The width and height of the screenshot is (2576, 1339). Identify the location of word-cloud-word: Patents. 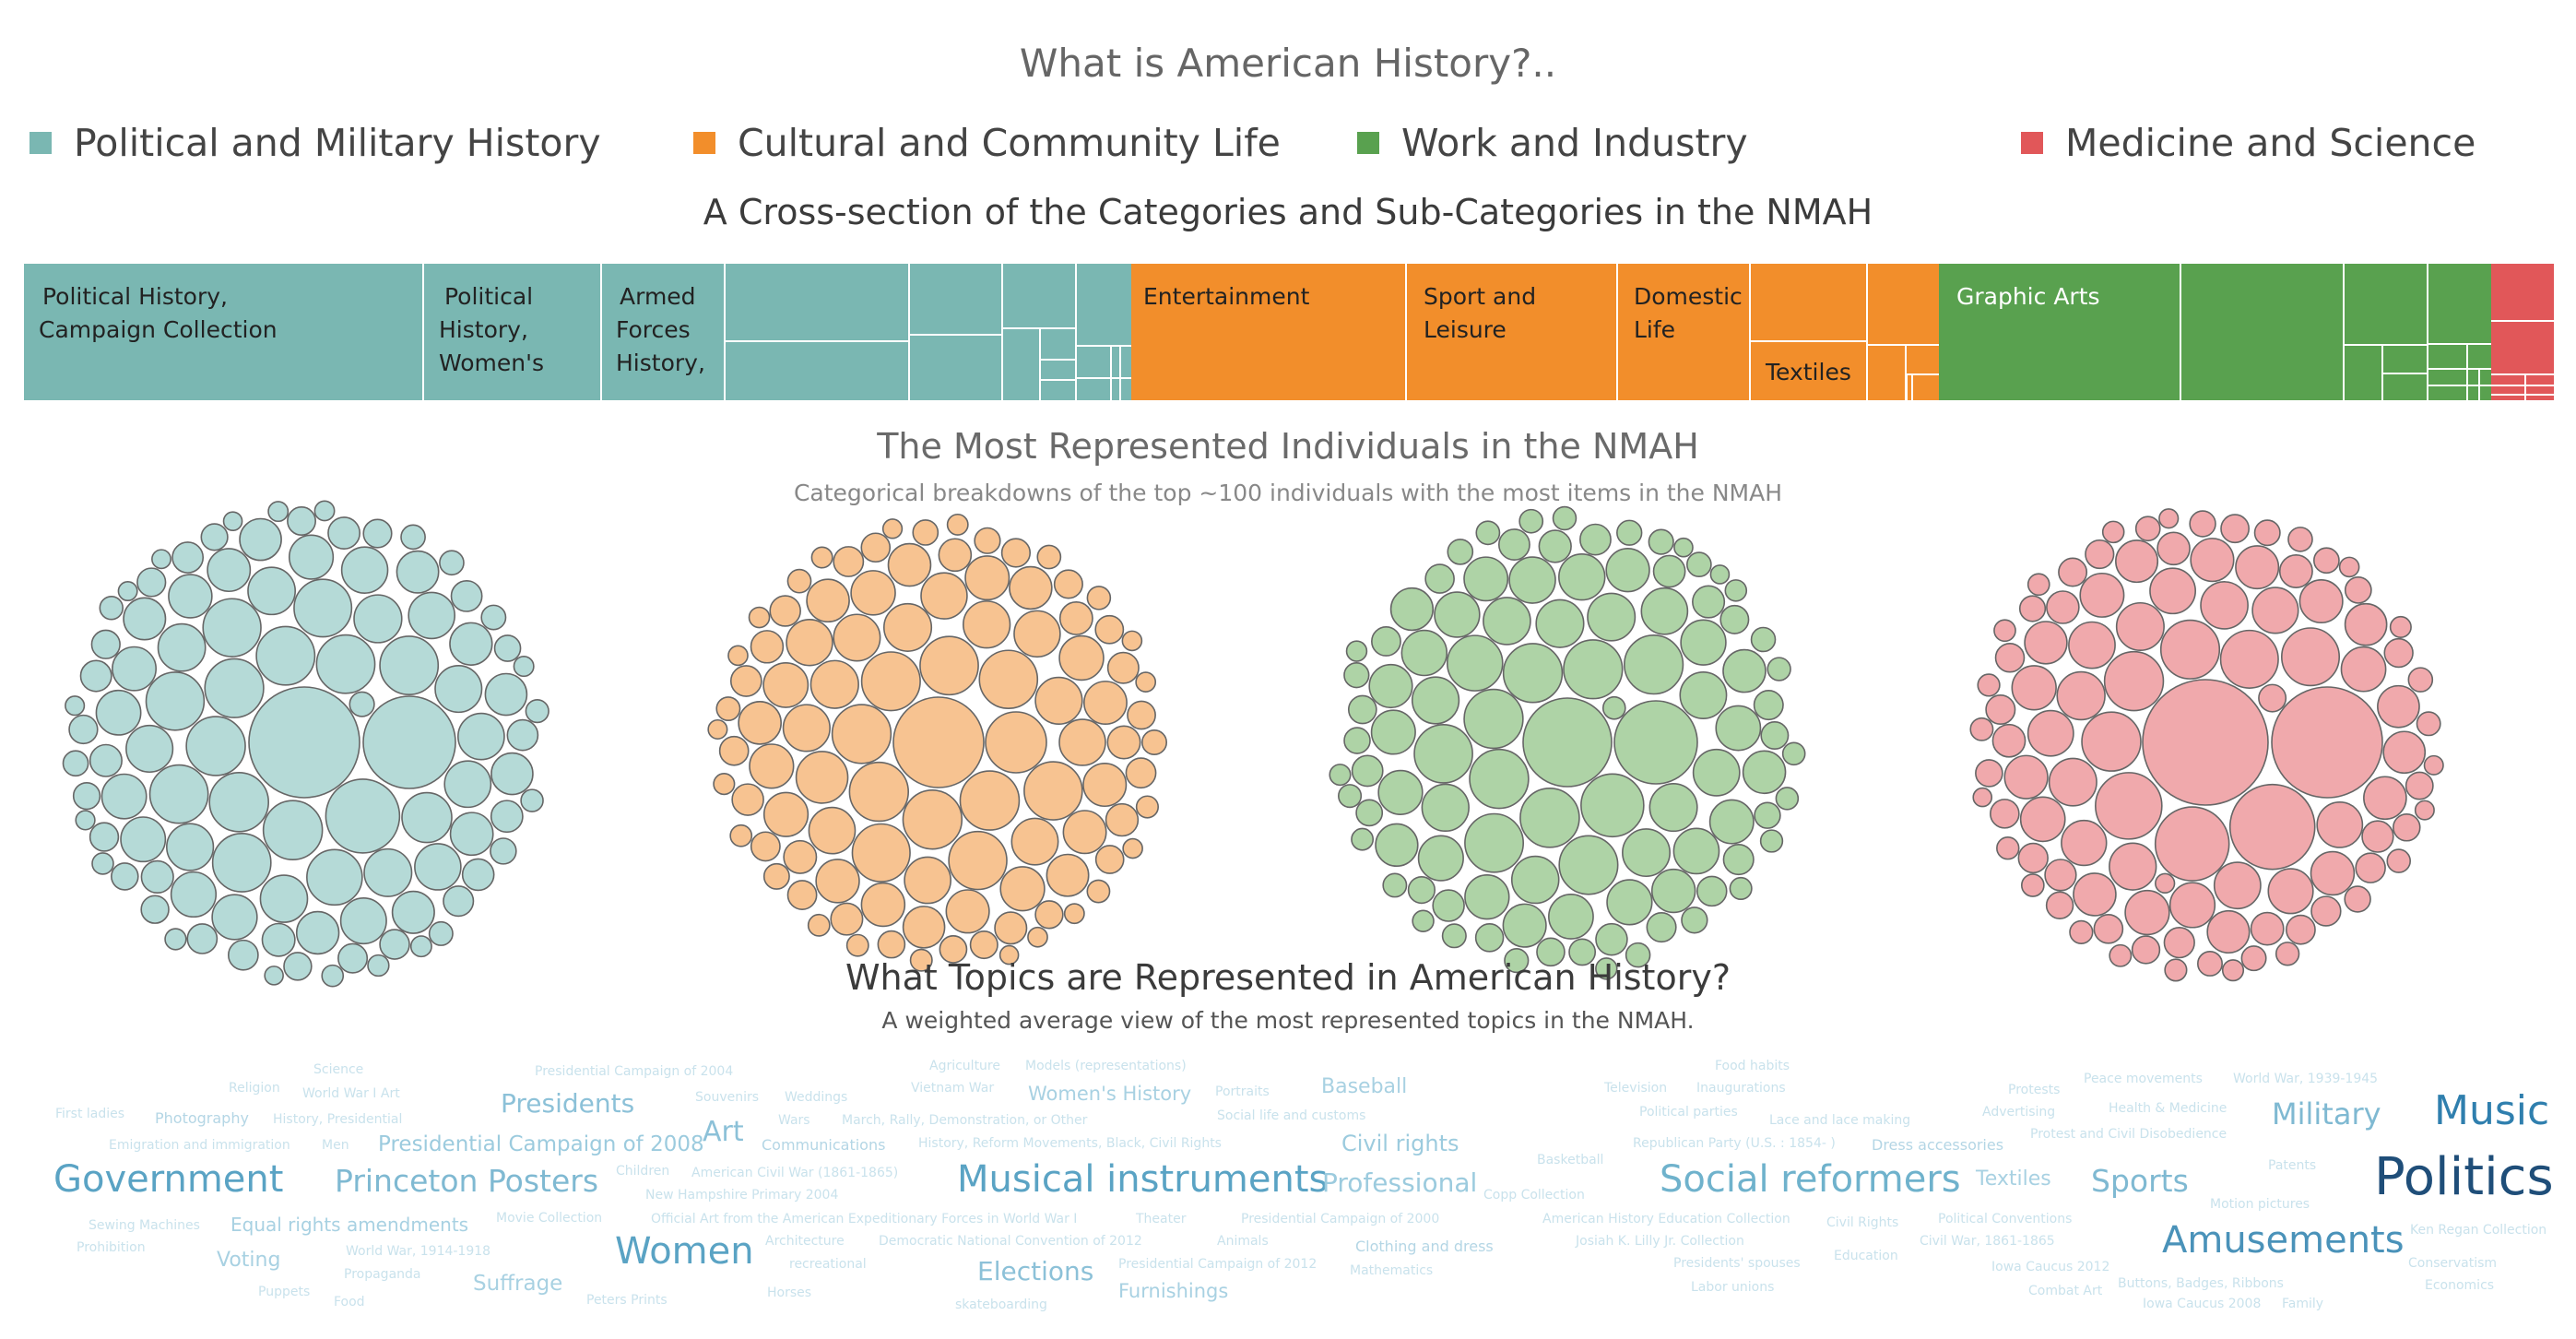
(2292, 1165).